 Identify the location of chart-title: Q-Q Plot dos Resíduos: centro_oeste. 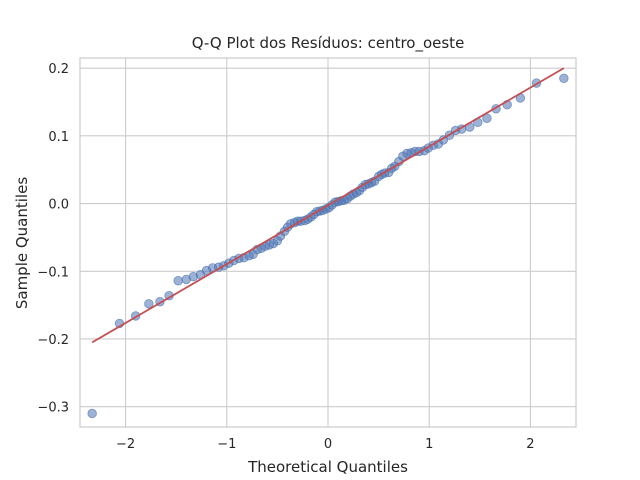
(328, 43).